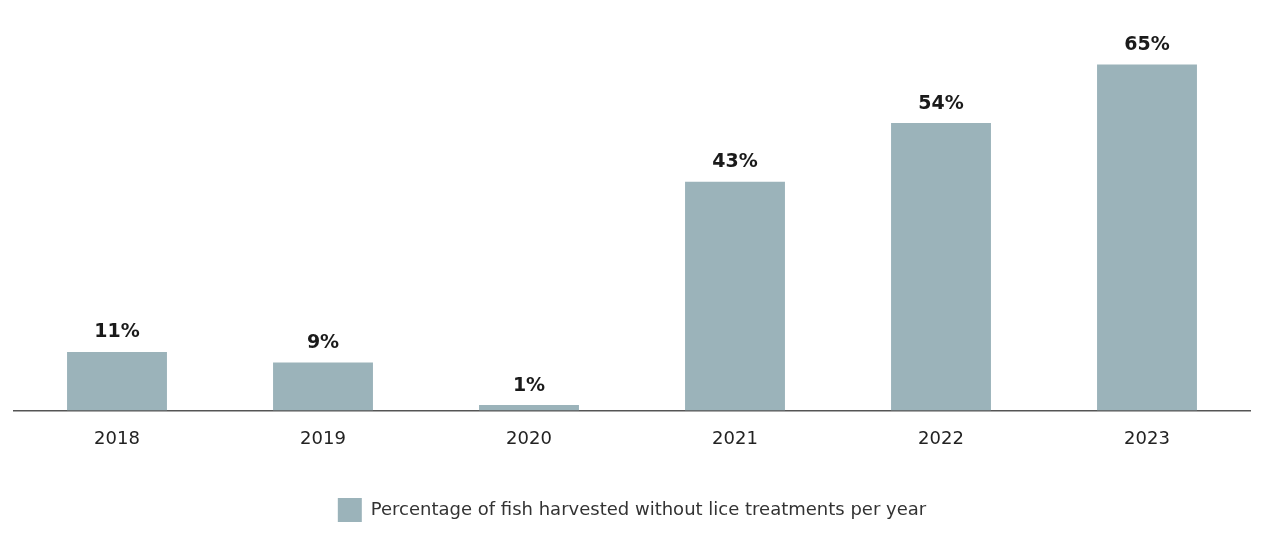  What do you see at coordinates (735, 160) in the screenshot?
I see `data-label: 43%` at bounding box center [735, 160].